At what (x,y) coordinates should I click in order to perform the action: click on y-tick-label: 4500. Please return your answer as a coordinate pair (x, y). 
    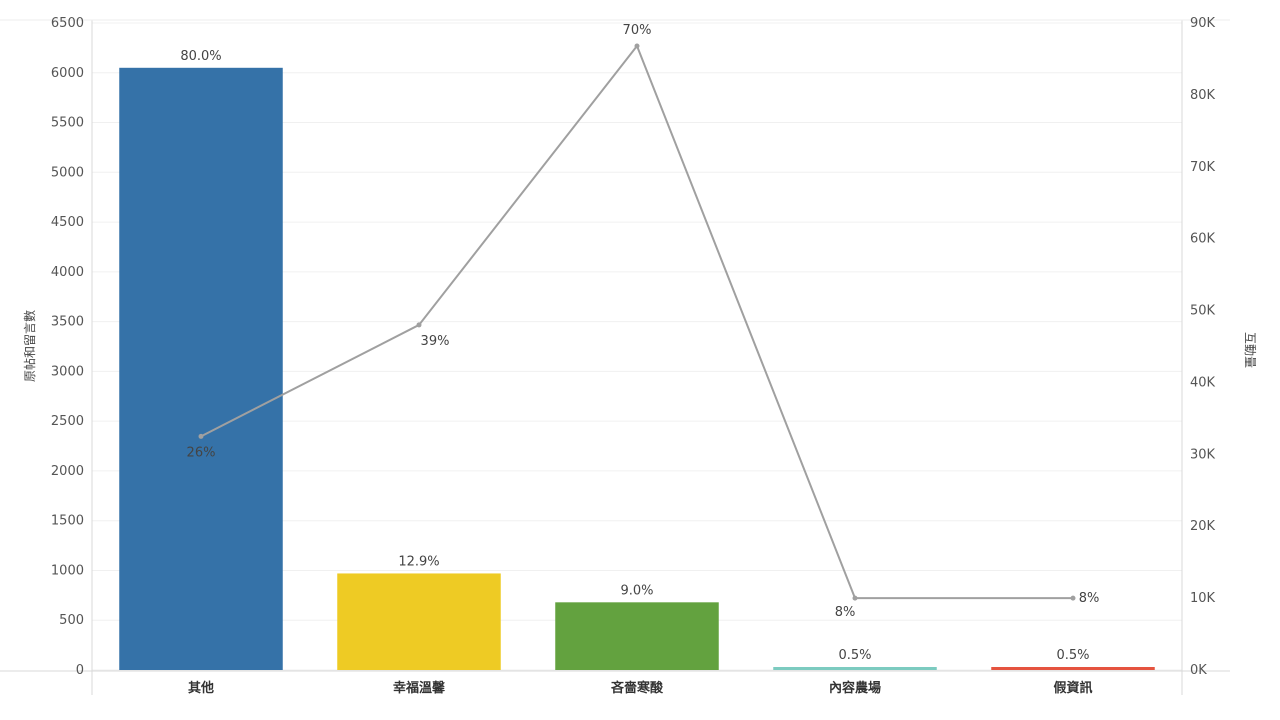
    Looking at the image, I should click on (67, 222).